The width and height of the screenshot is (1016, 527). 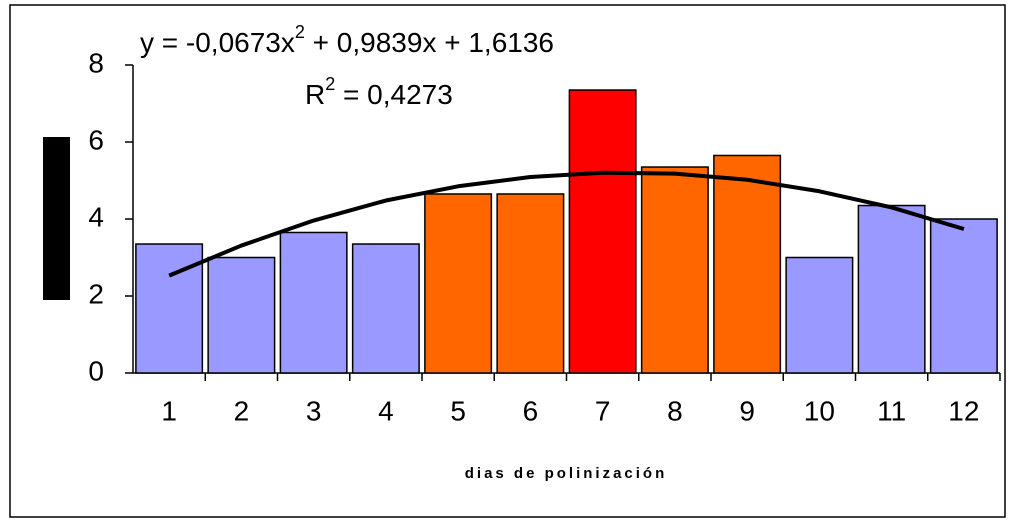 I want to click on x-tick-label: 2, so click(x=242, y=410).